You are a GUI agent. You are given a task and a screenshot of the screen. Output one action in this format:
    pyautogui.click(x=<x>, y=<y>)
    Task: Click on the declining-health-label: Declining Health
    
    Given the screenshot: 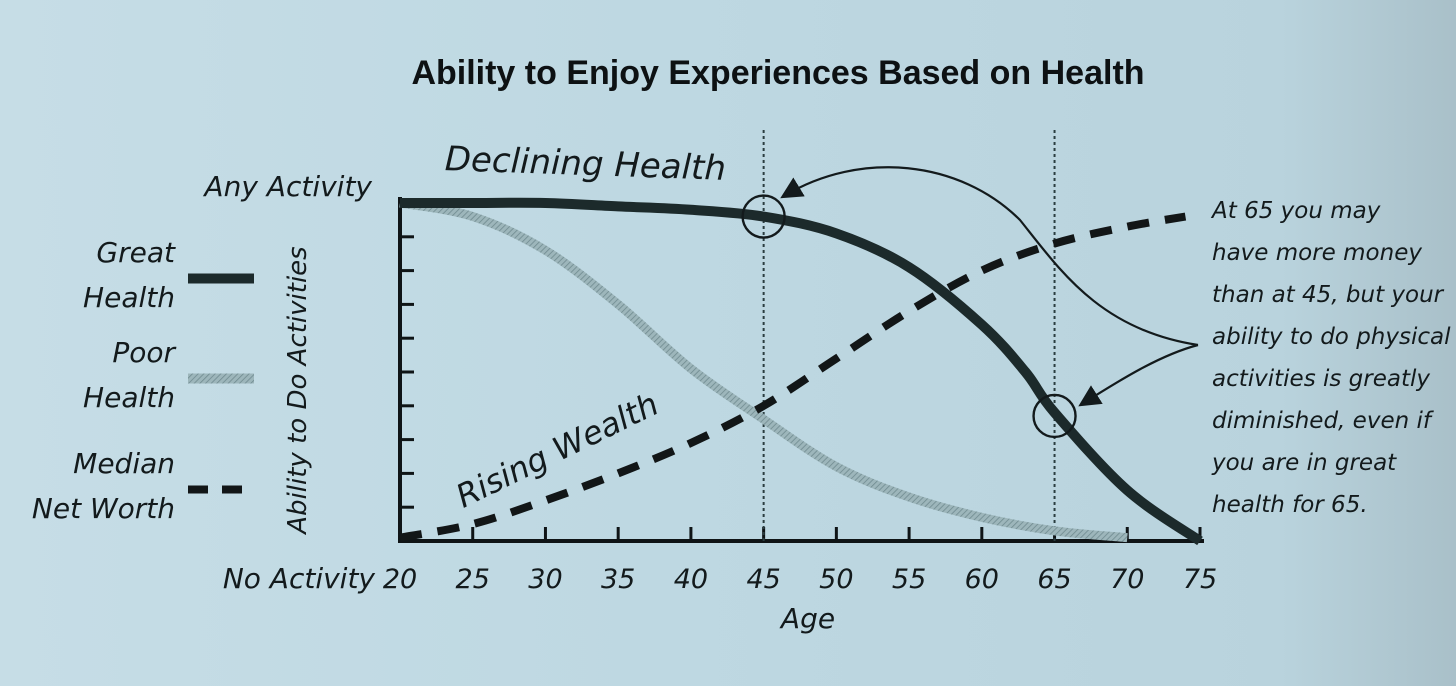 What is the action you would take?
    pyautogui.click(x=585, y=164)
    